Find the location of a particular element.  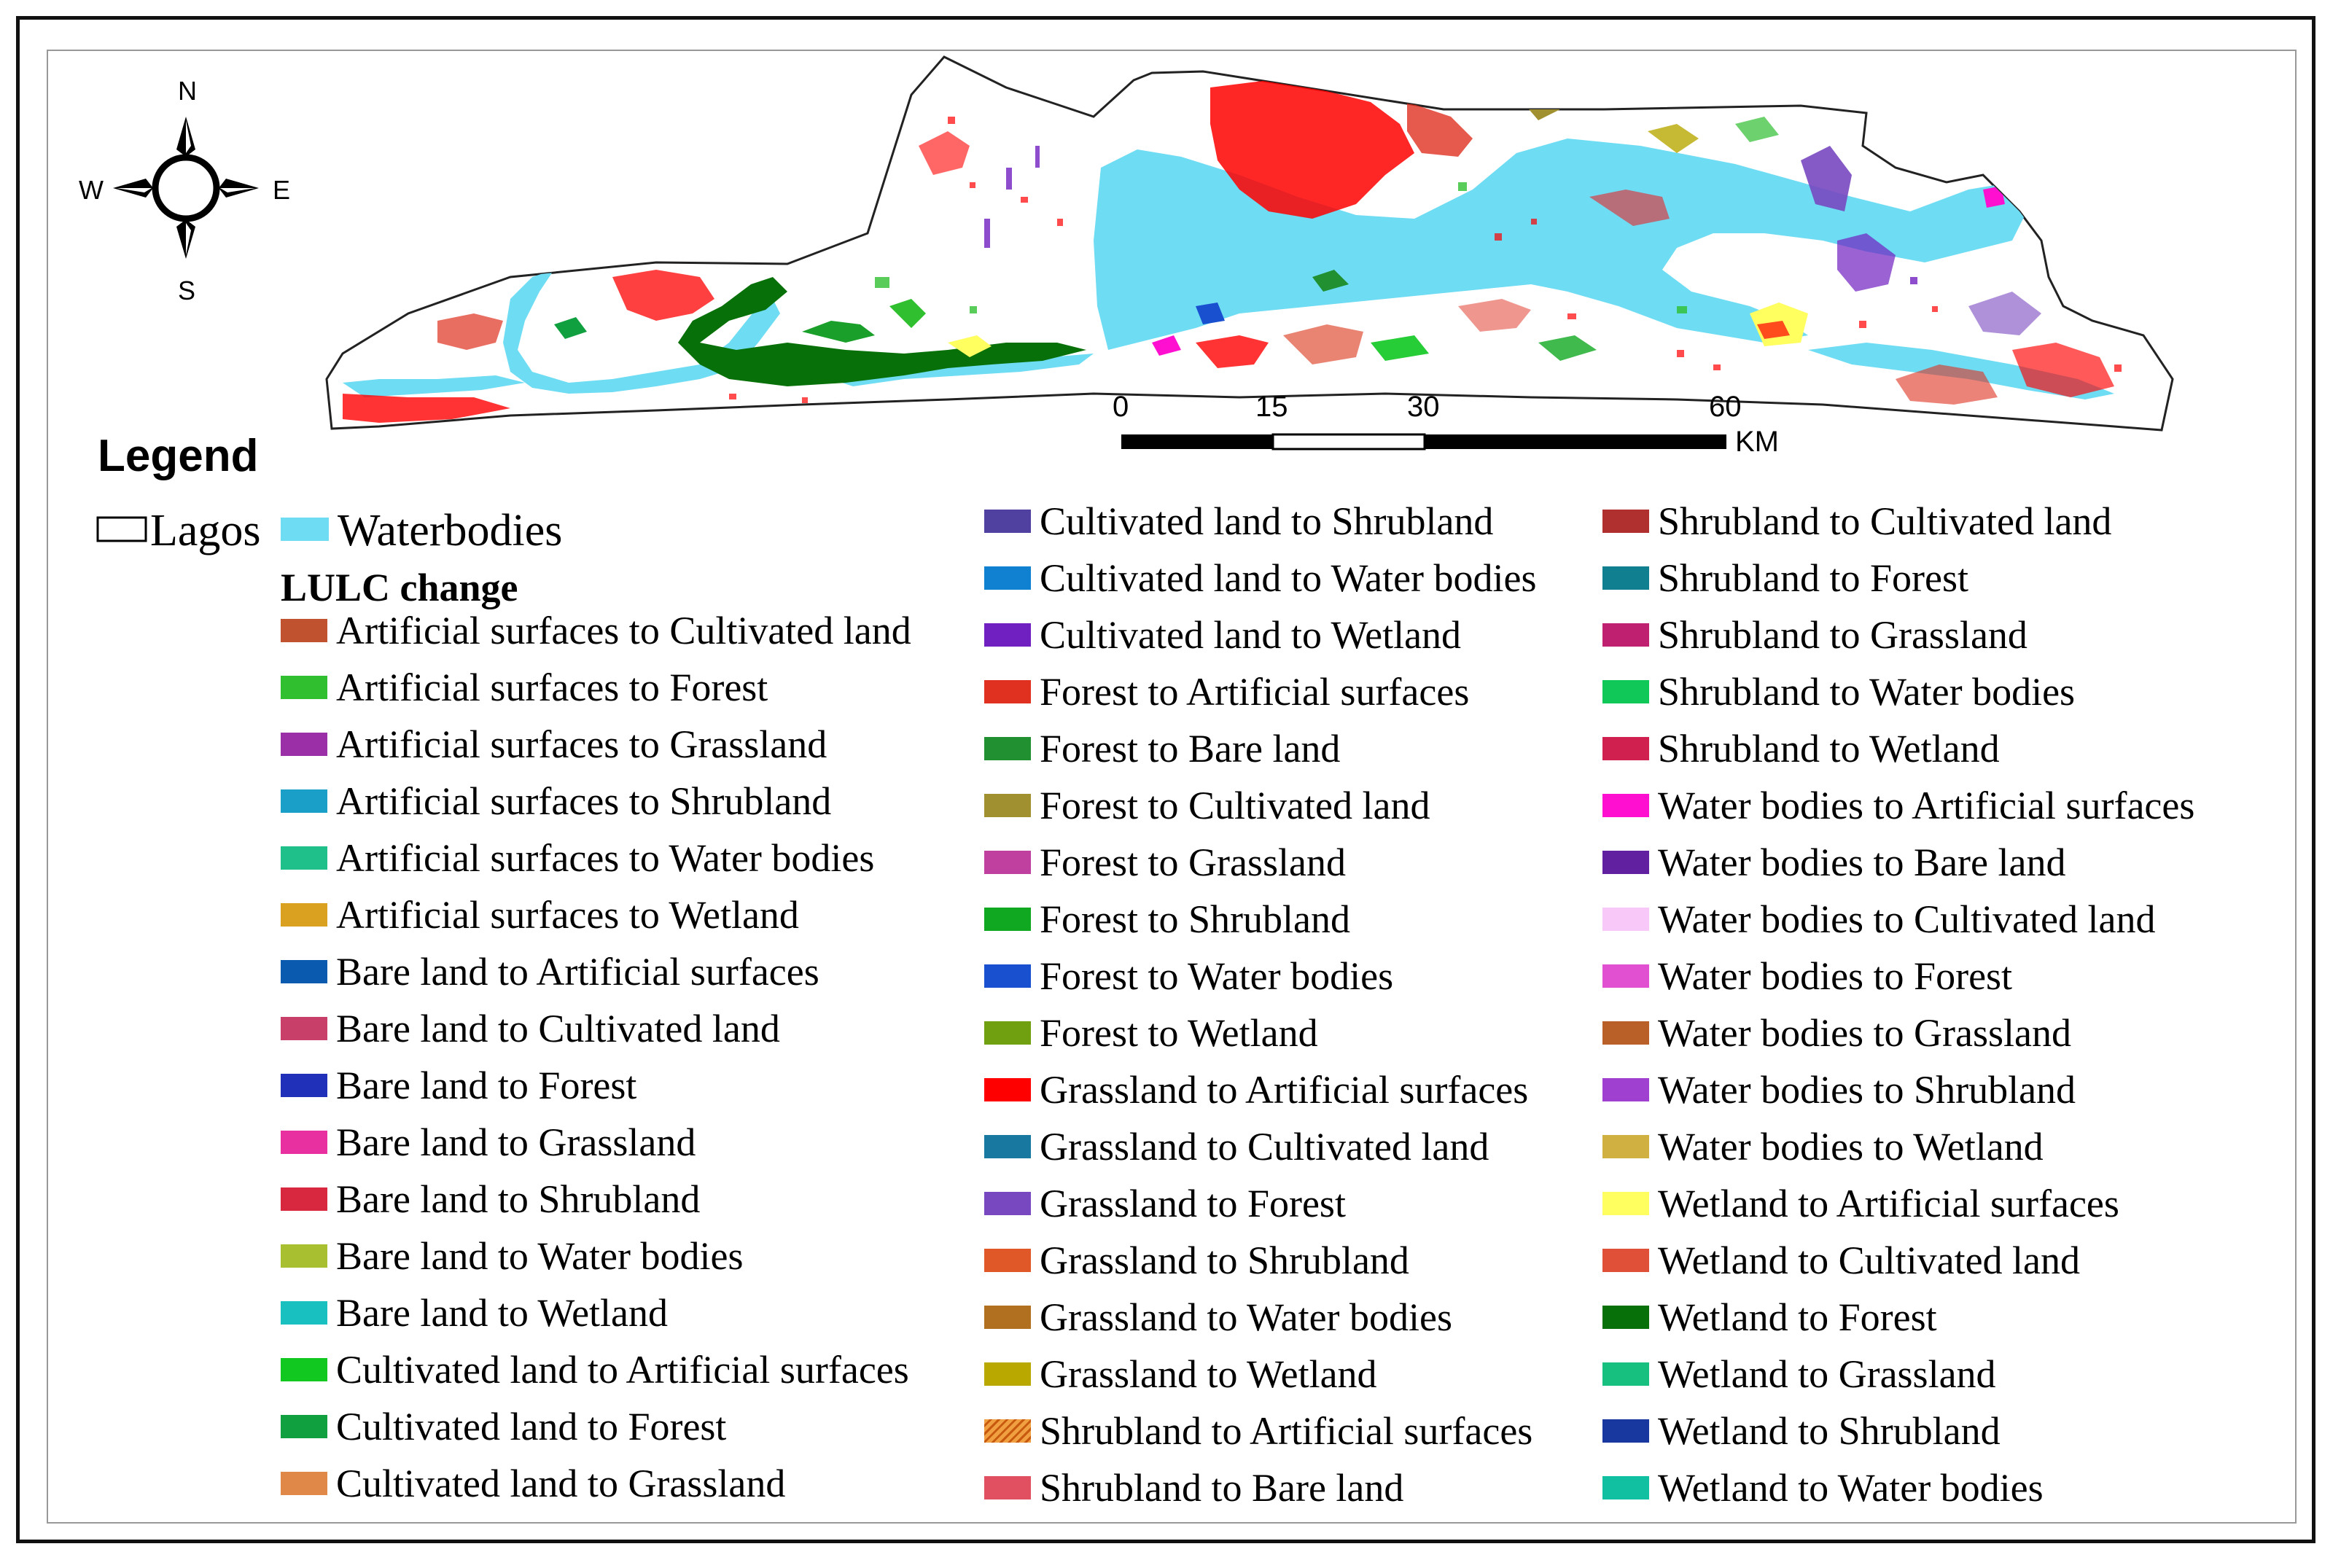

legend-item: Forest to Bare land is located at coordinates (1162, 749).